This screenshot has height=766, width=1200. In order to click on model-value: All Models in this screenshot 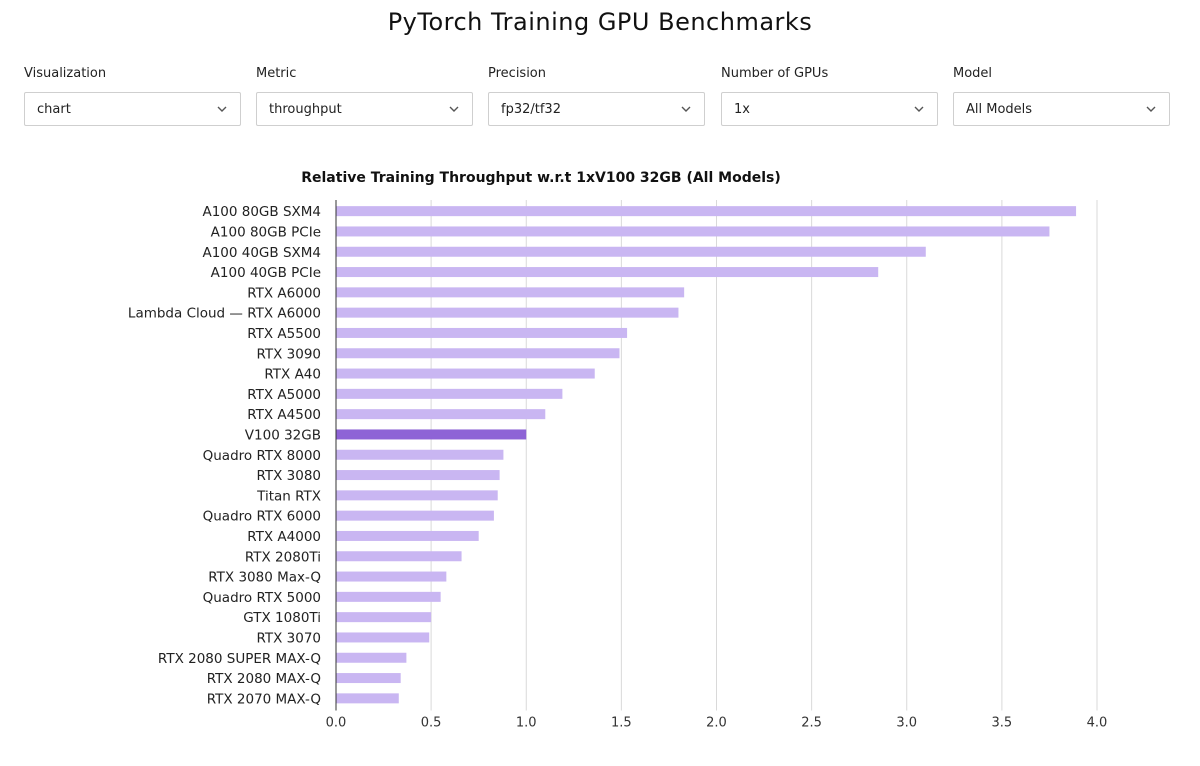, I will do `click(999, 109)`.